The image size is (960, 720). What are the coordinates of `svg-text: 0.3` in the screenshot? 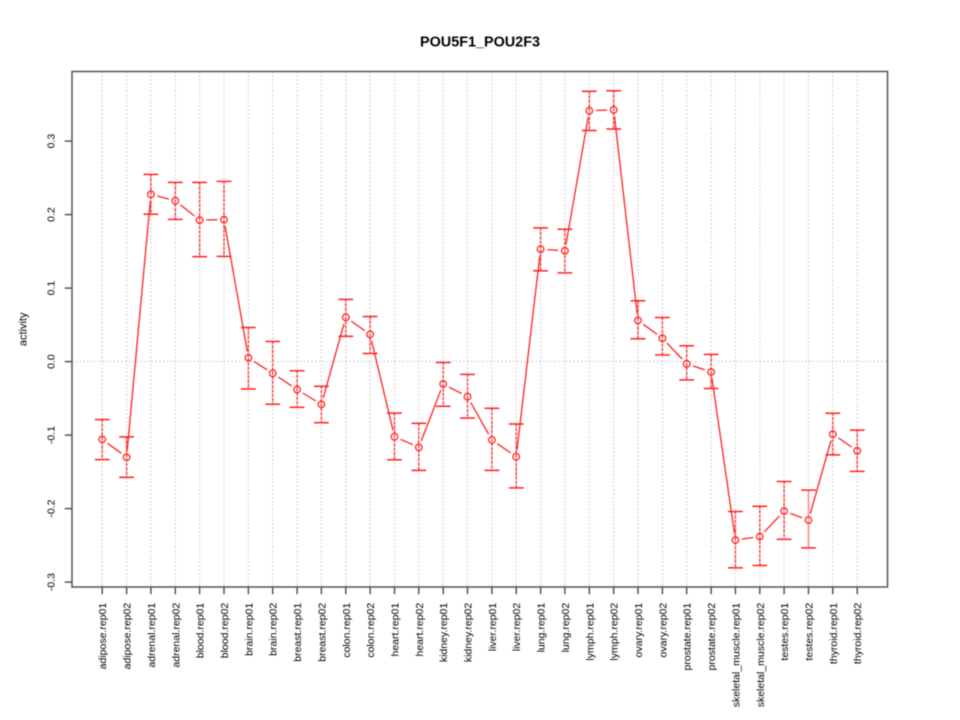 It's located at (52, 141).